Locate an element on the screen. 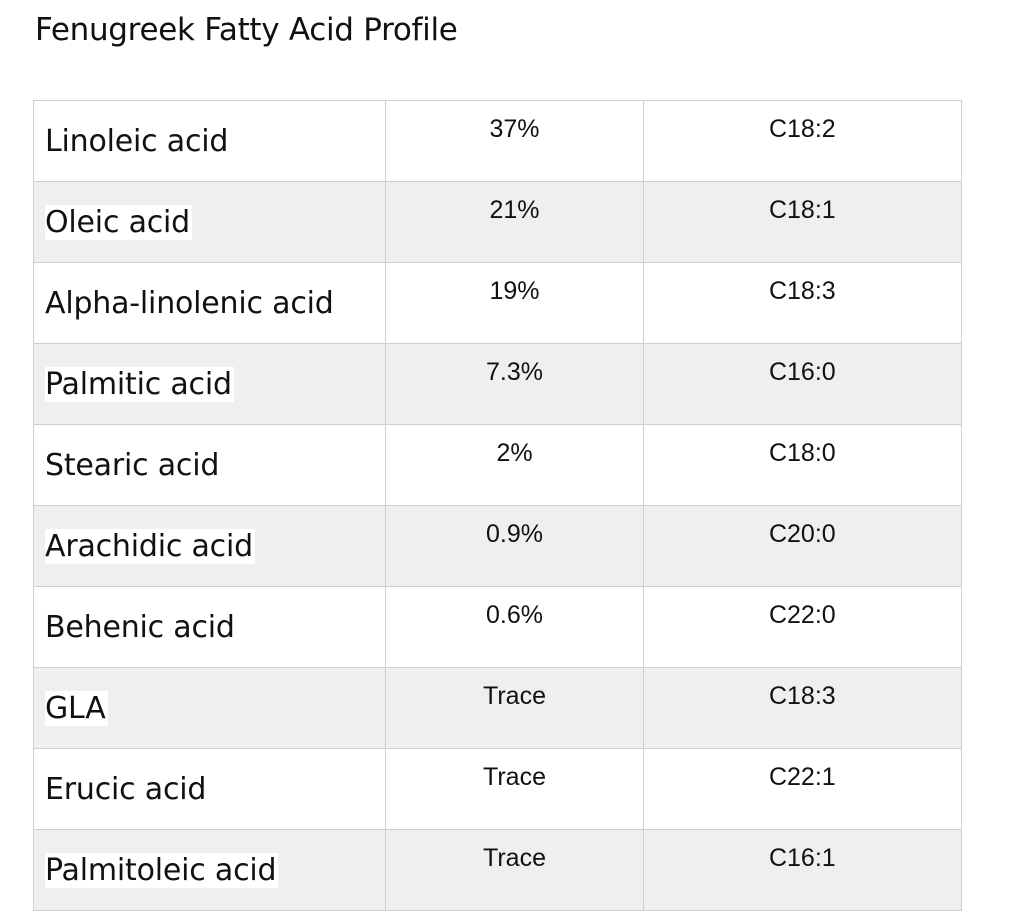 Image resolution: width=1024 pixels, height=911 pixels. percentage-cell: 0.6% is located at coordinates (514, 627).